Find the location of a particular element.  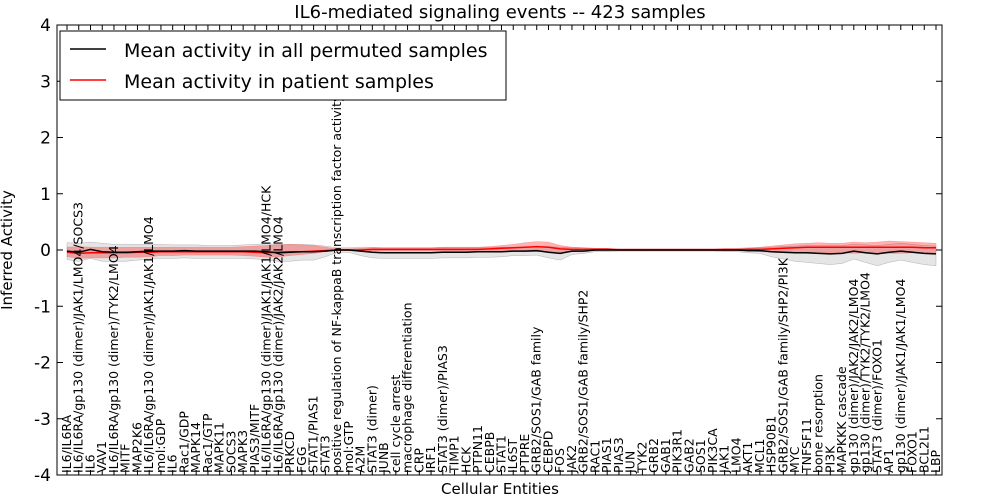

x-category-label: FOS is located at coordinates (559, 460).